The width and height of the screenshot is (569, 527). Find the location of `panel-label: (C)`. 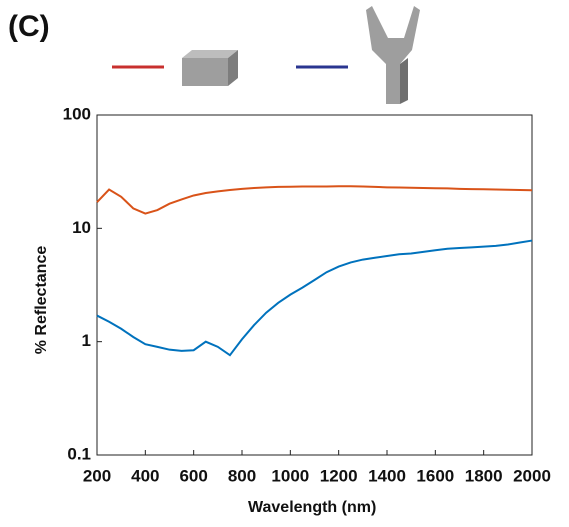

panel-label: (C) is located at coordinates (29, 26).